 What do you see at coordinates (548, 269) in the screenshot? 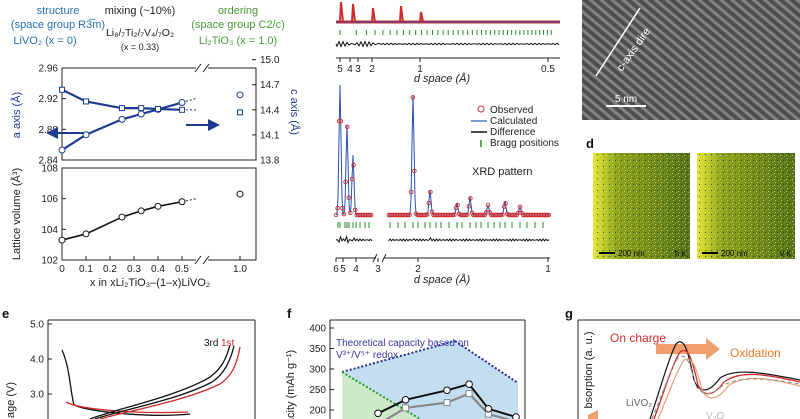
I see `xrd-tick-label: 1` at bounding box center [548, 269].